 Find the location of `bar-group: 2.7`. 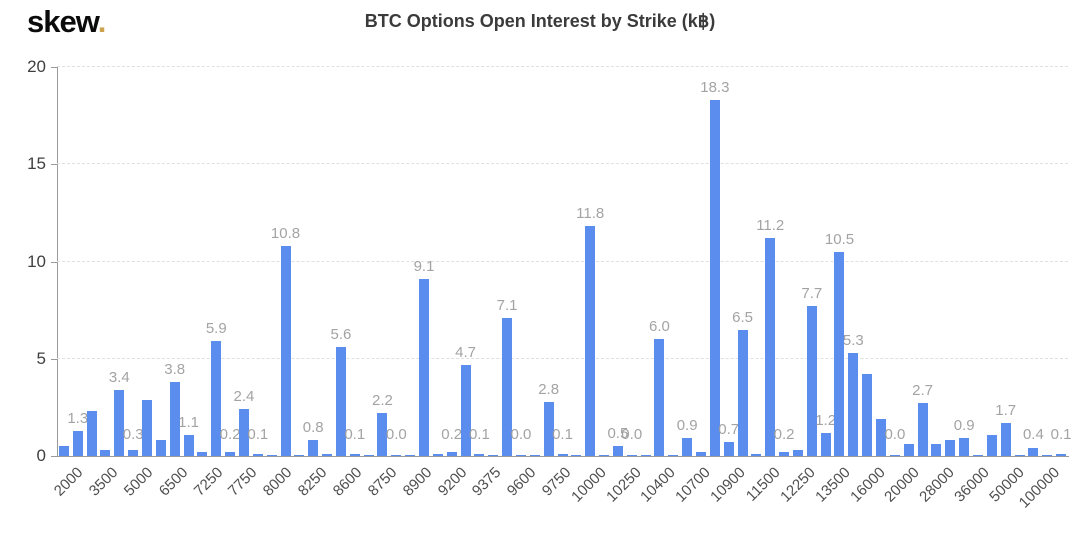

bar-group: 2.7 is located at coordinates (922, 261).